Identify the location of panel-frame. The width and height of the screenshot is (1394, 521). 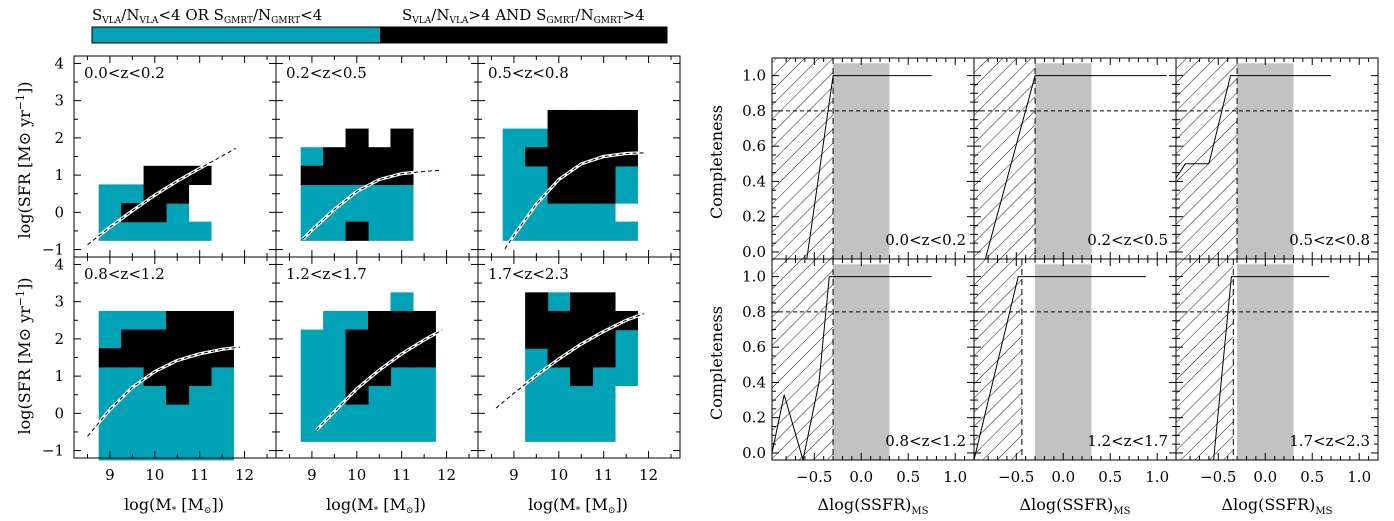
(1277, 359).